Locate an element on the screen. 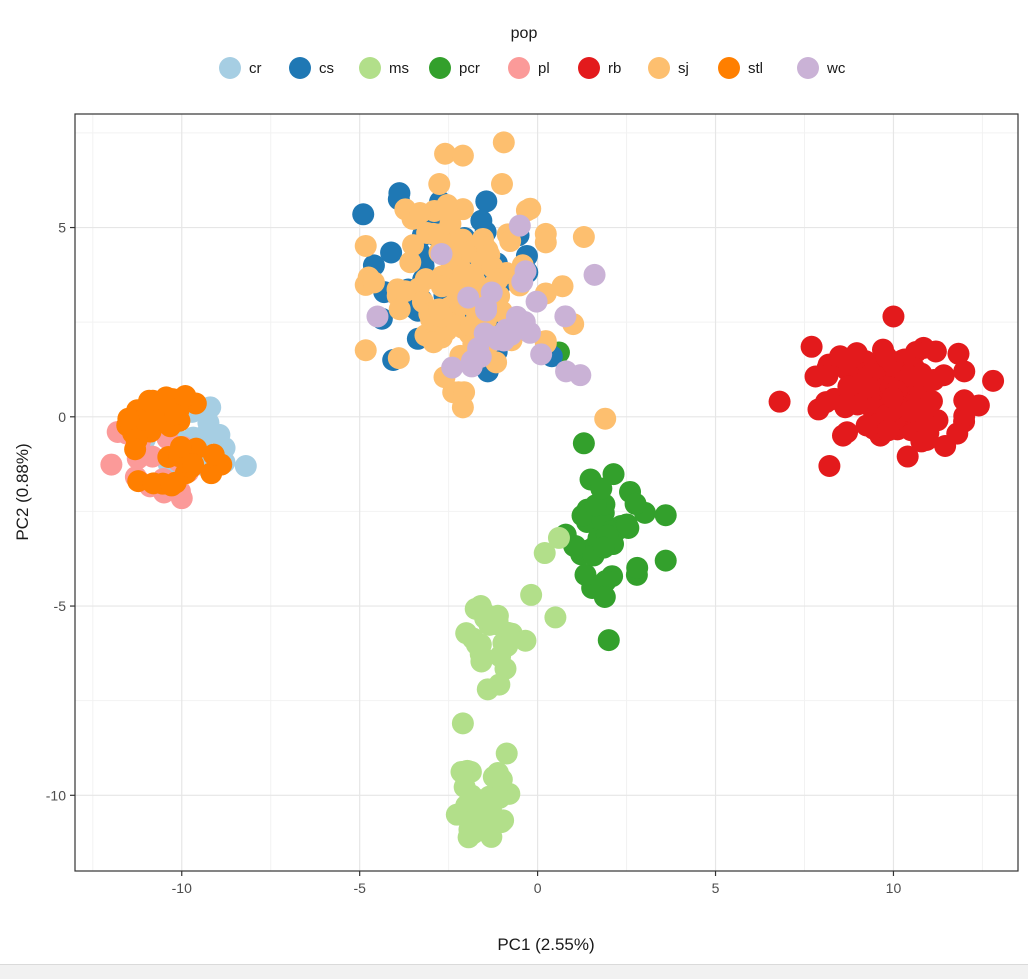 The width and height of the screenshot is (1028, 979). legend-key-pl is located at coordinates (519, 68).